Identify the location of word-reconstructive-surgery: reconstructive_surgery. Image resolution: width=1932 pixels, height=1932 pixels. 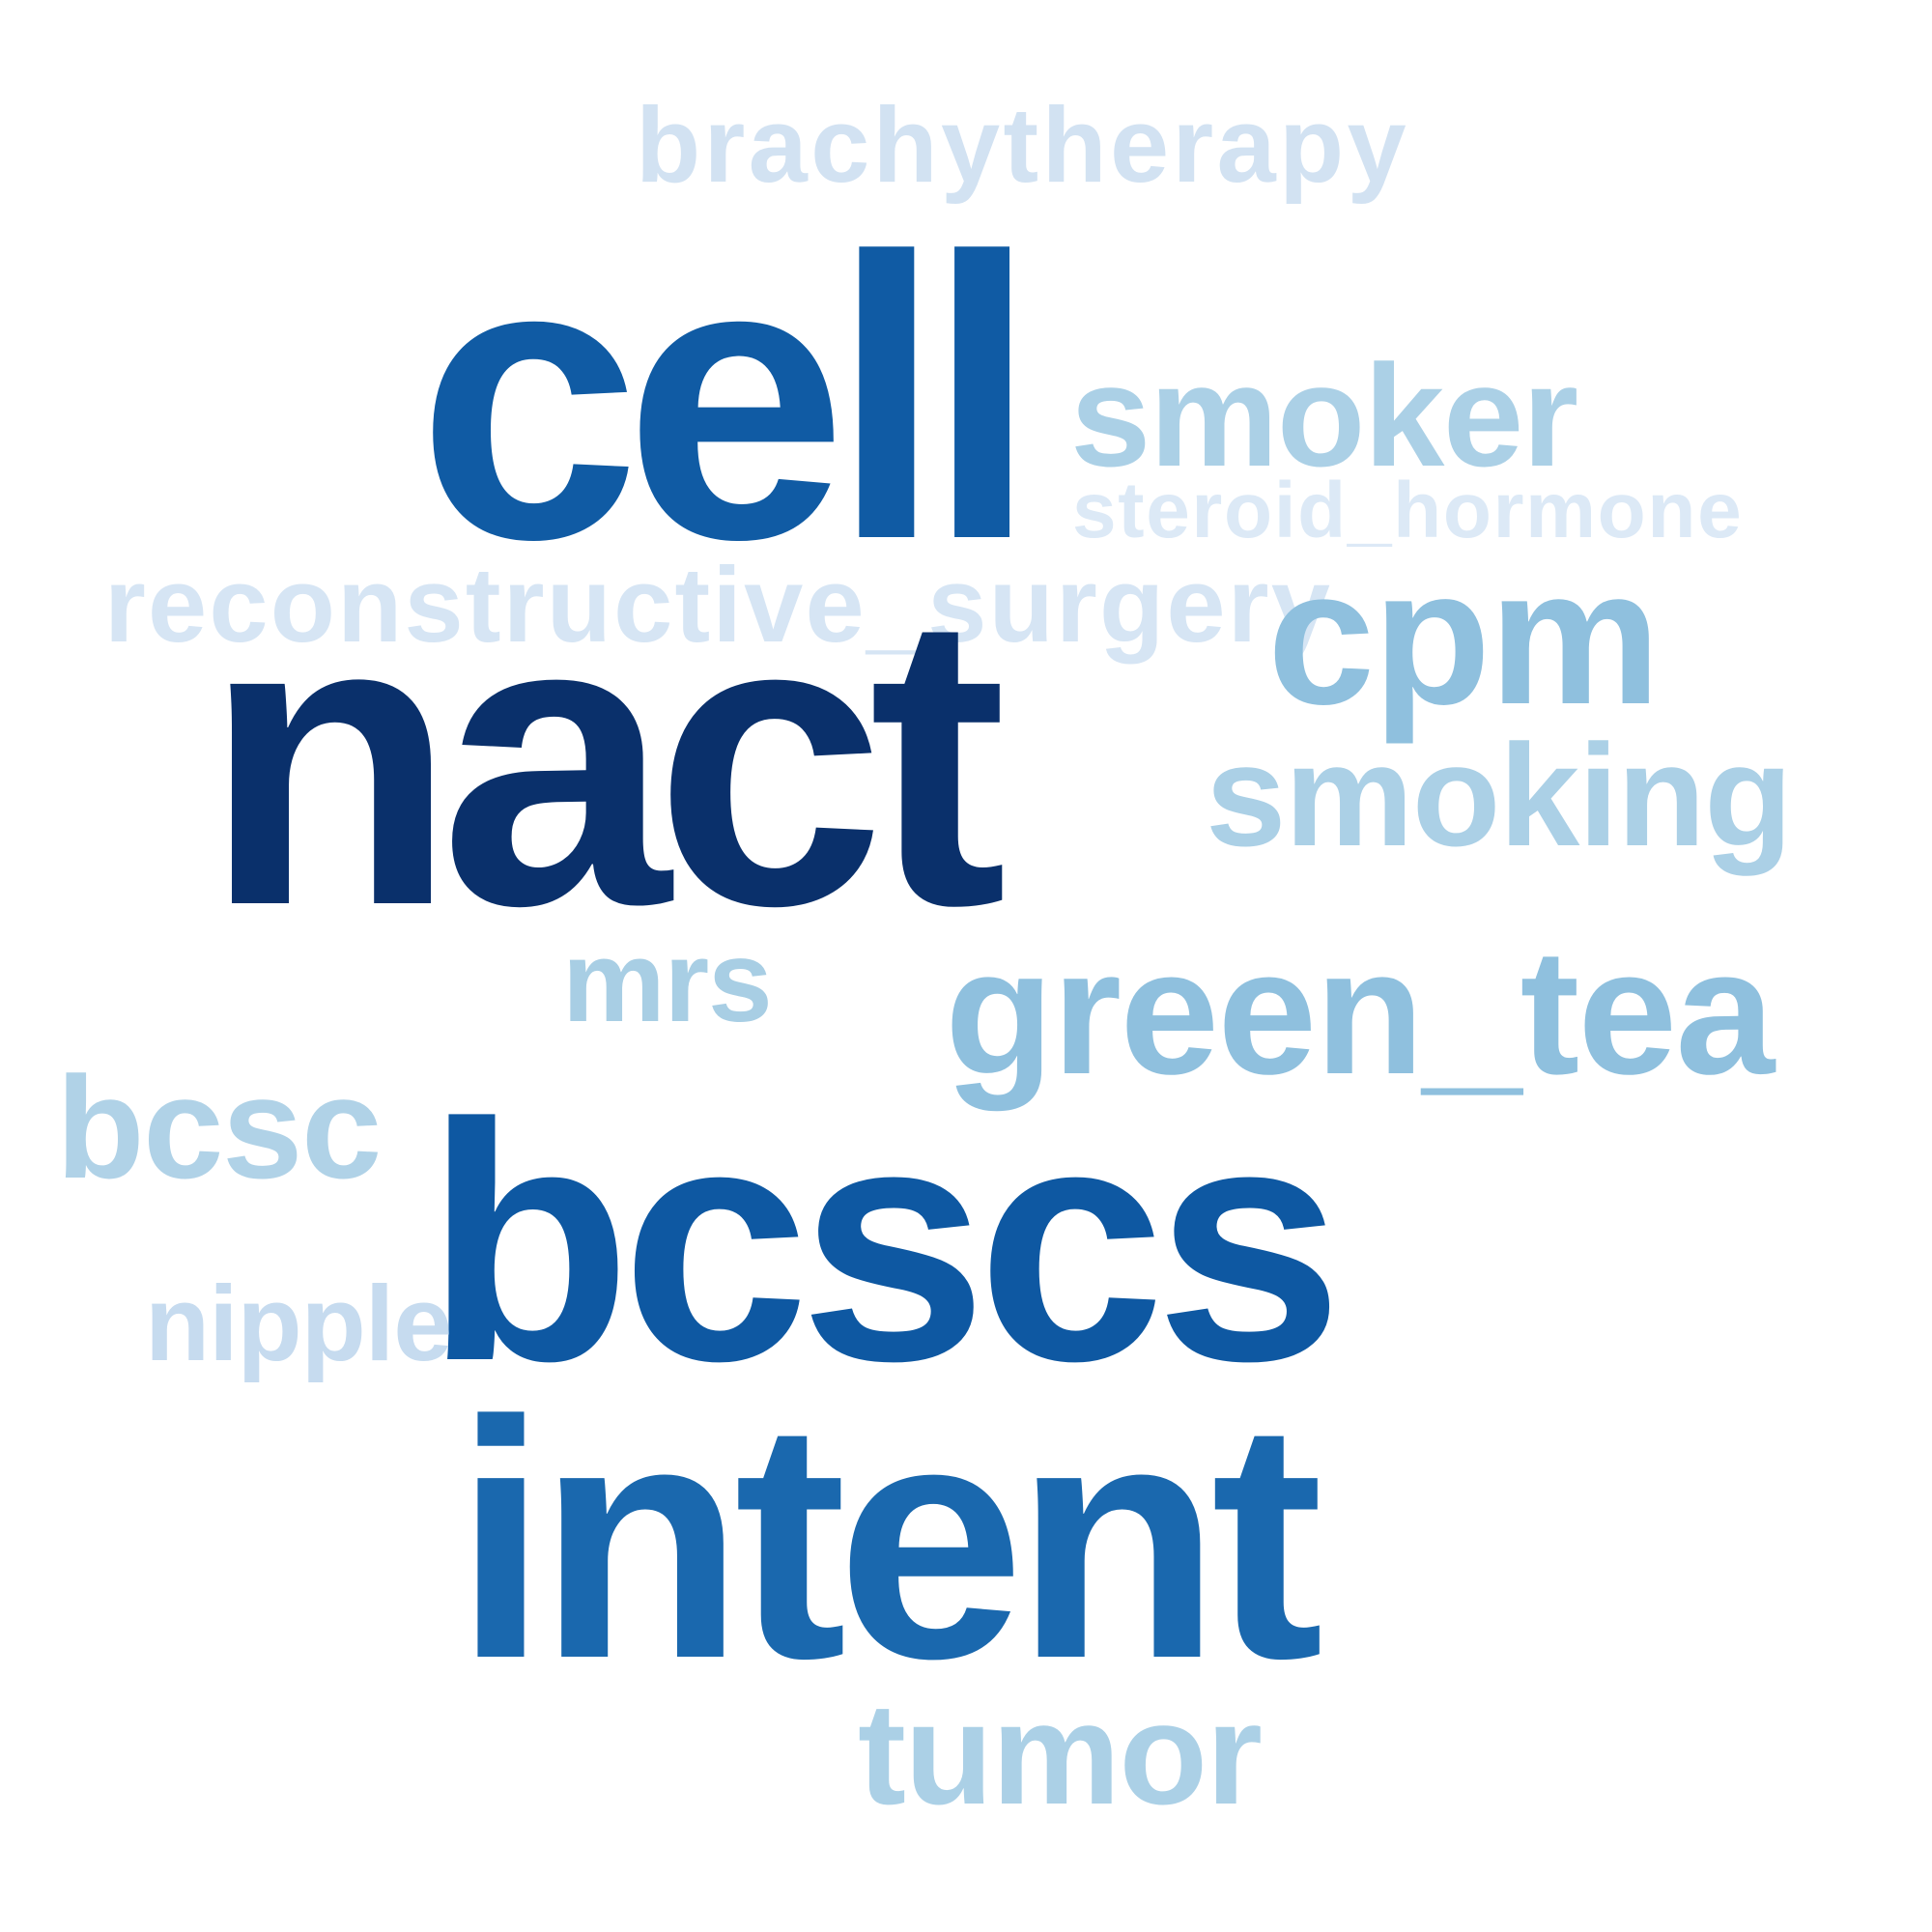
(718, 605).